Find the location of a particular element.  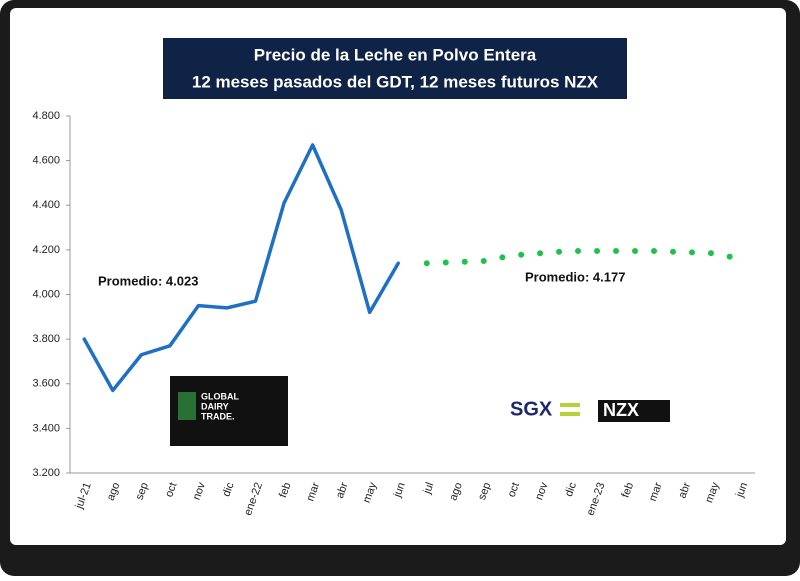

y-tick-label: 4.800 is located at coordinates (46, 116).